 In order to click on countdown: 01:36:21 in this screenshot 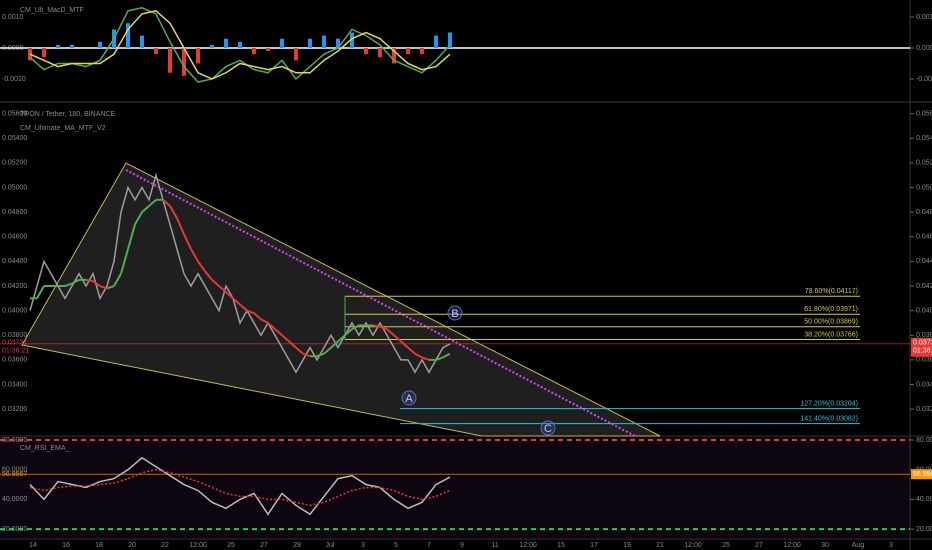, I will do `click(922, 351)`.